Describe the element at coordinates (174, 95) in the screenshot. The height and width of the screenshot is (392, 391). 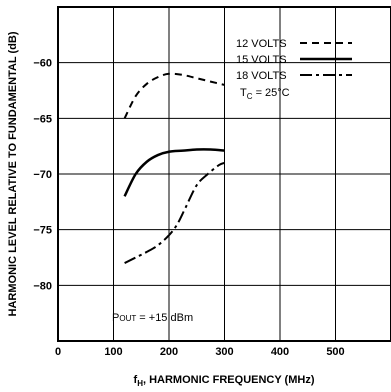
I see `series-line-12-volts` at that location.